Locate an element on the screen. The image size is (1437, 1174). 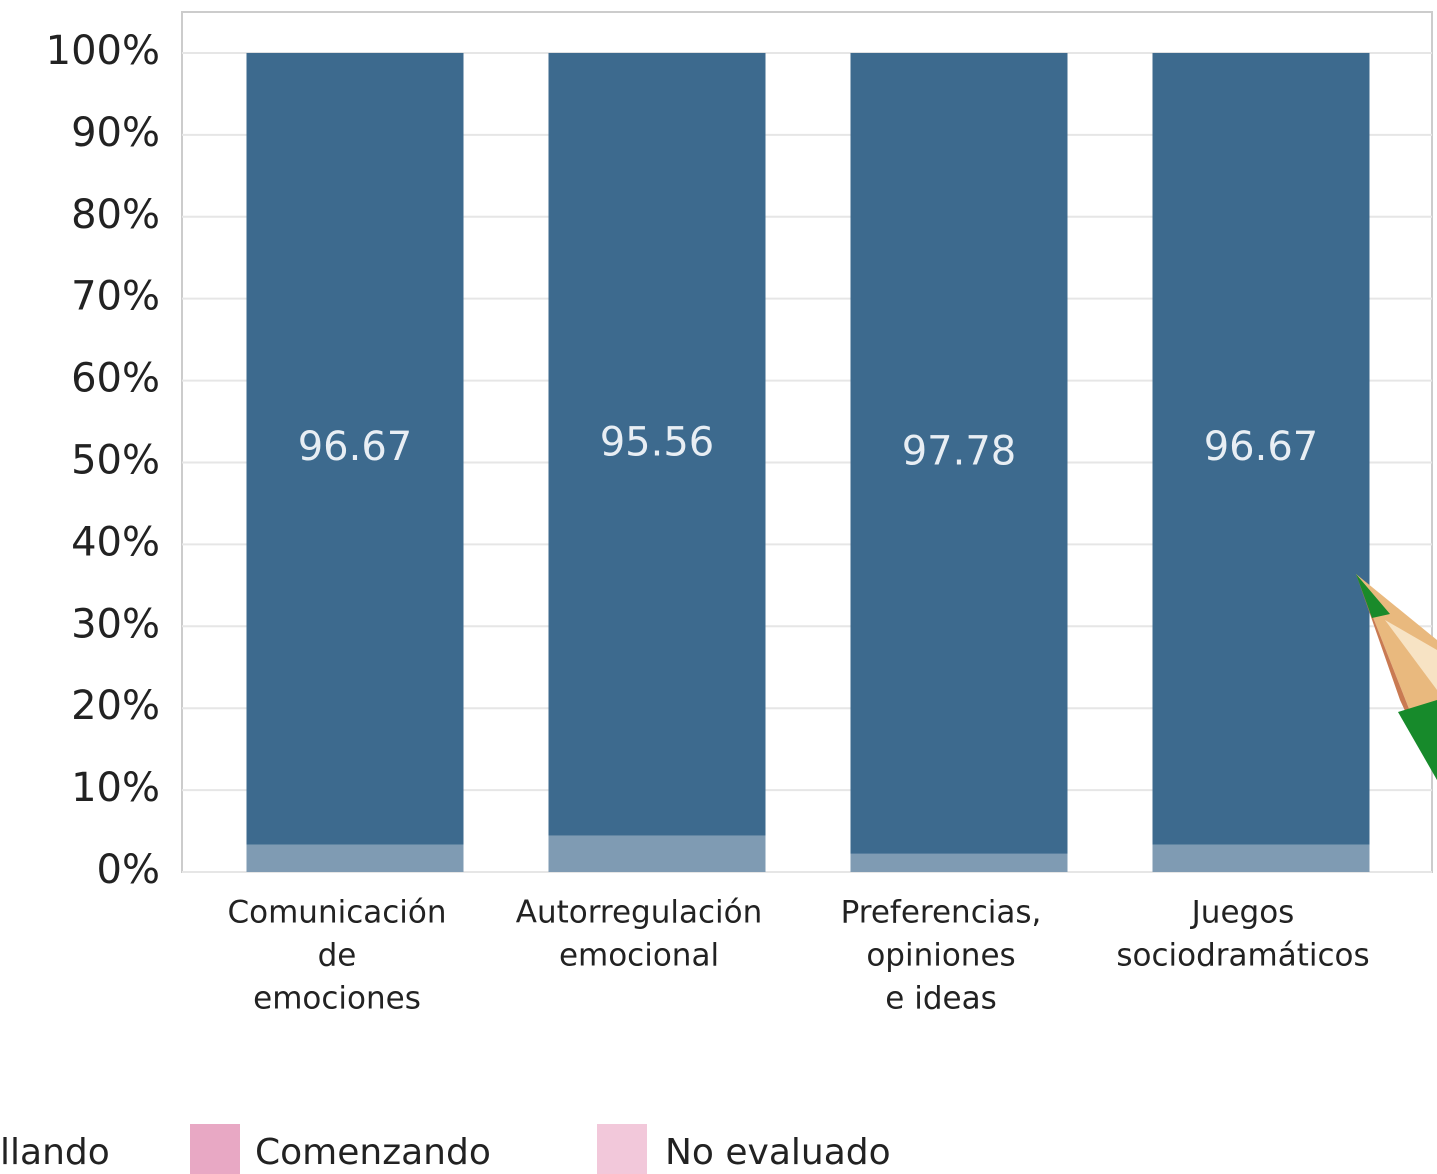
y-tick-label: 100% is located at coordinates (103, 51).